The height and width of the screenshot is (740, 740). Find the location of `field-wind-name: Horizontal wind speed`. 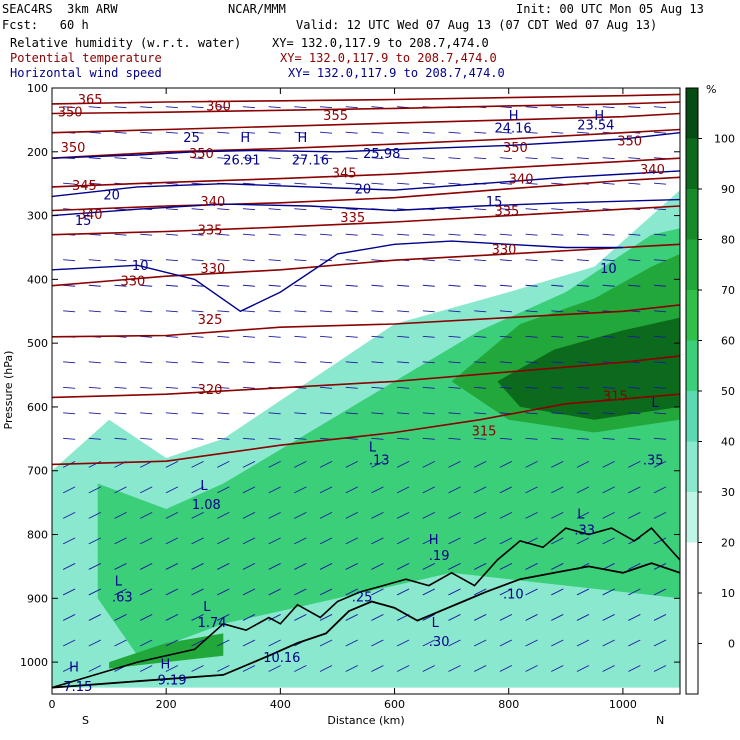

field-wind-name: Horizontal wind speed is located at coordinates (86, 73).